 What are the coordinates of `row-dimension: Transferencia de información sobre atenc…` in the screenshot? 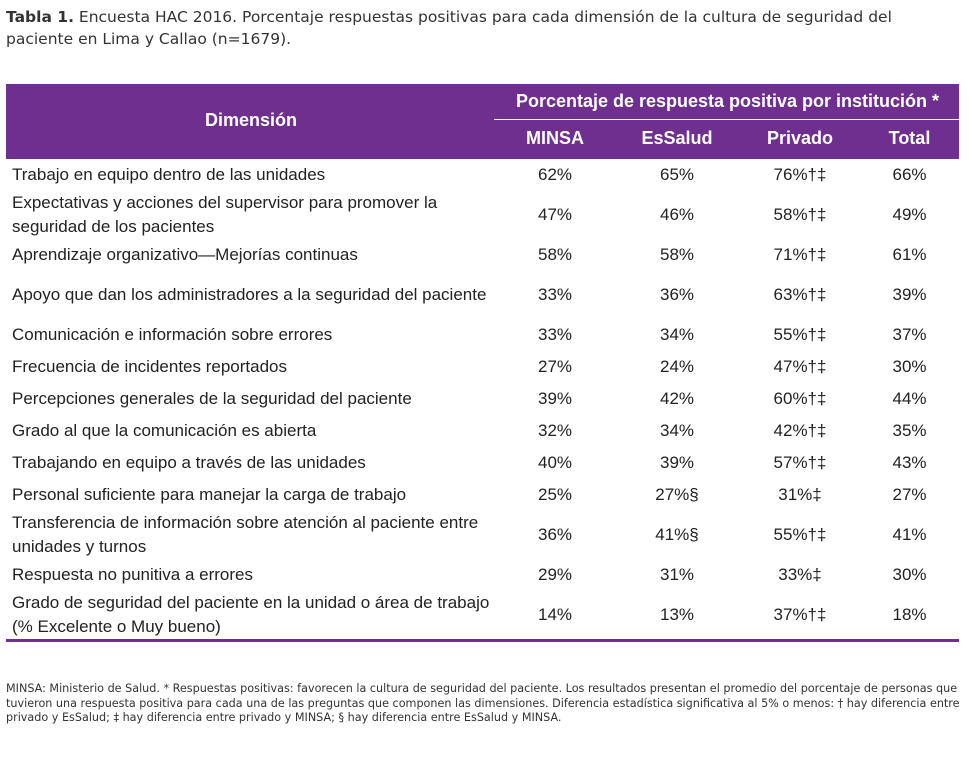 It's located at (245, 534).